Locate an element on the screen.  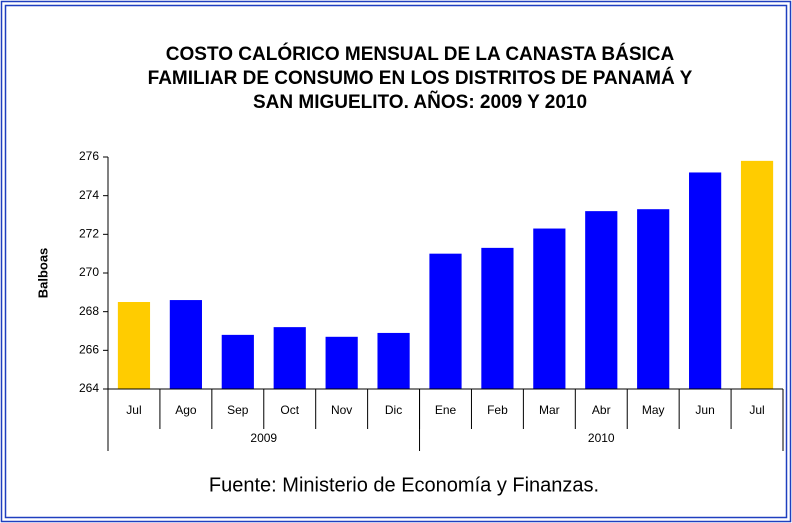
x-tick-label: Mar is located at coordinates (549, 410).